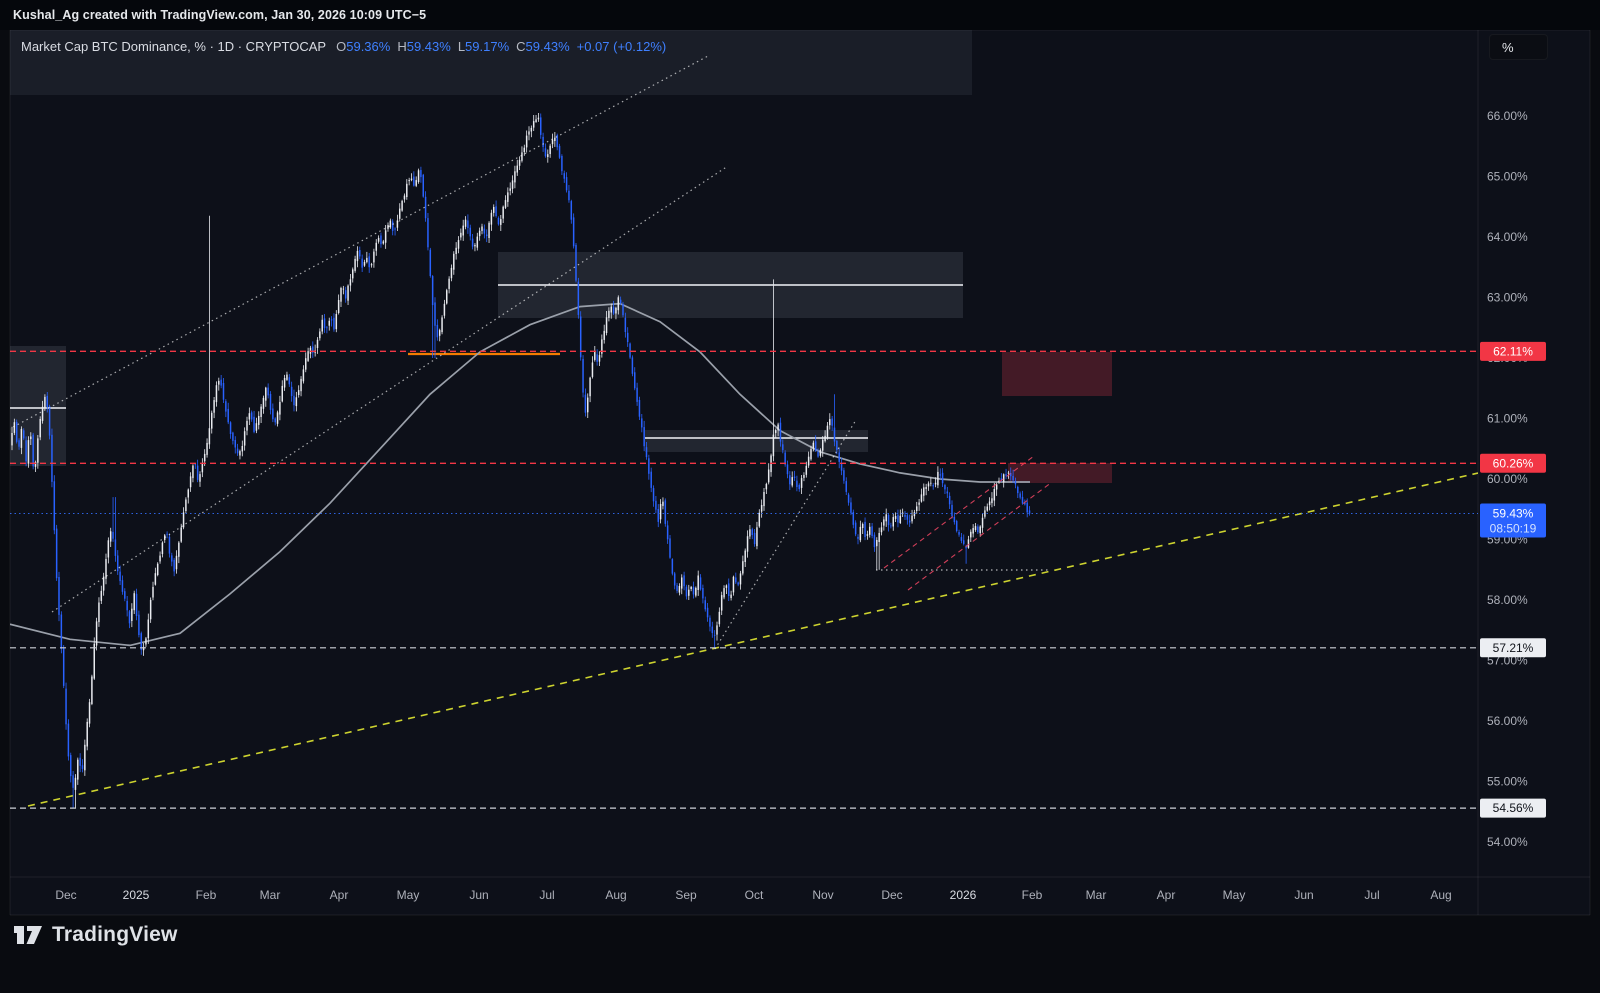 This screenshot has height=993, width=1600. I want to click on y-axis-tick-label: 63.00%, so click(1507, 298).